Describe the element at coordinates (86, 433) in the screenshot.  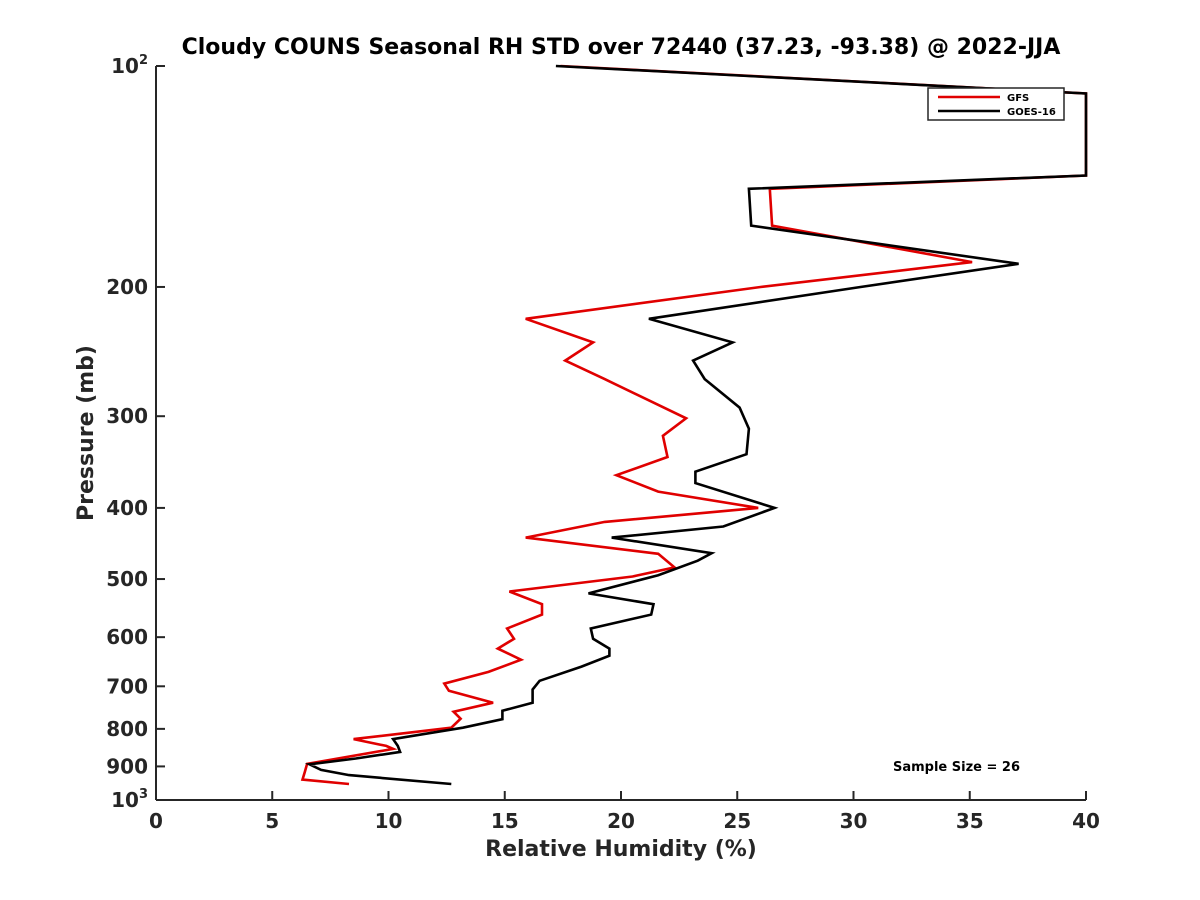
I see `y-axis-title: Pressure (mb)` at that location.